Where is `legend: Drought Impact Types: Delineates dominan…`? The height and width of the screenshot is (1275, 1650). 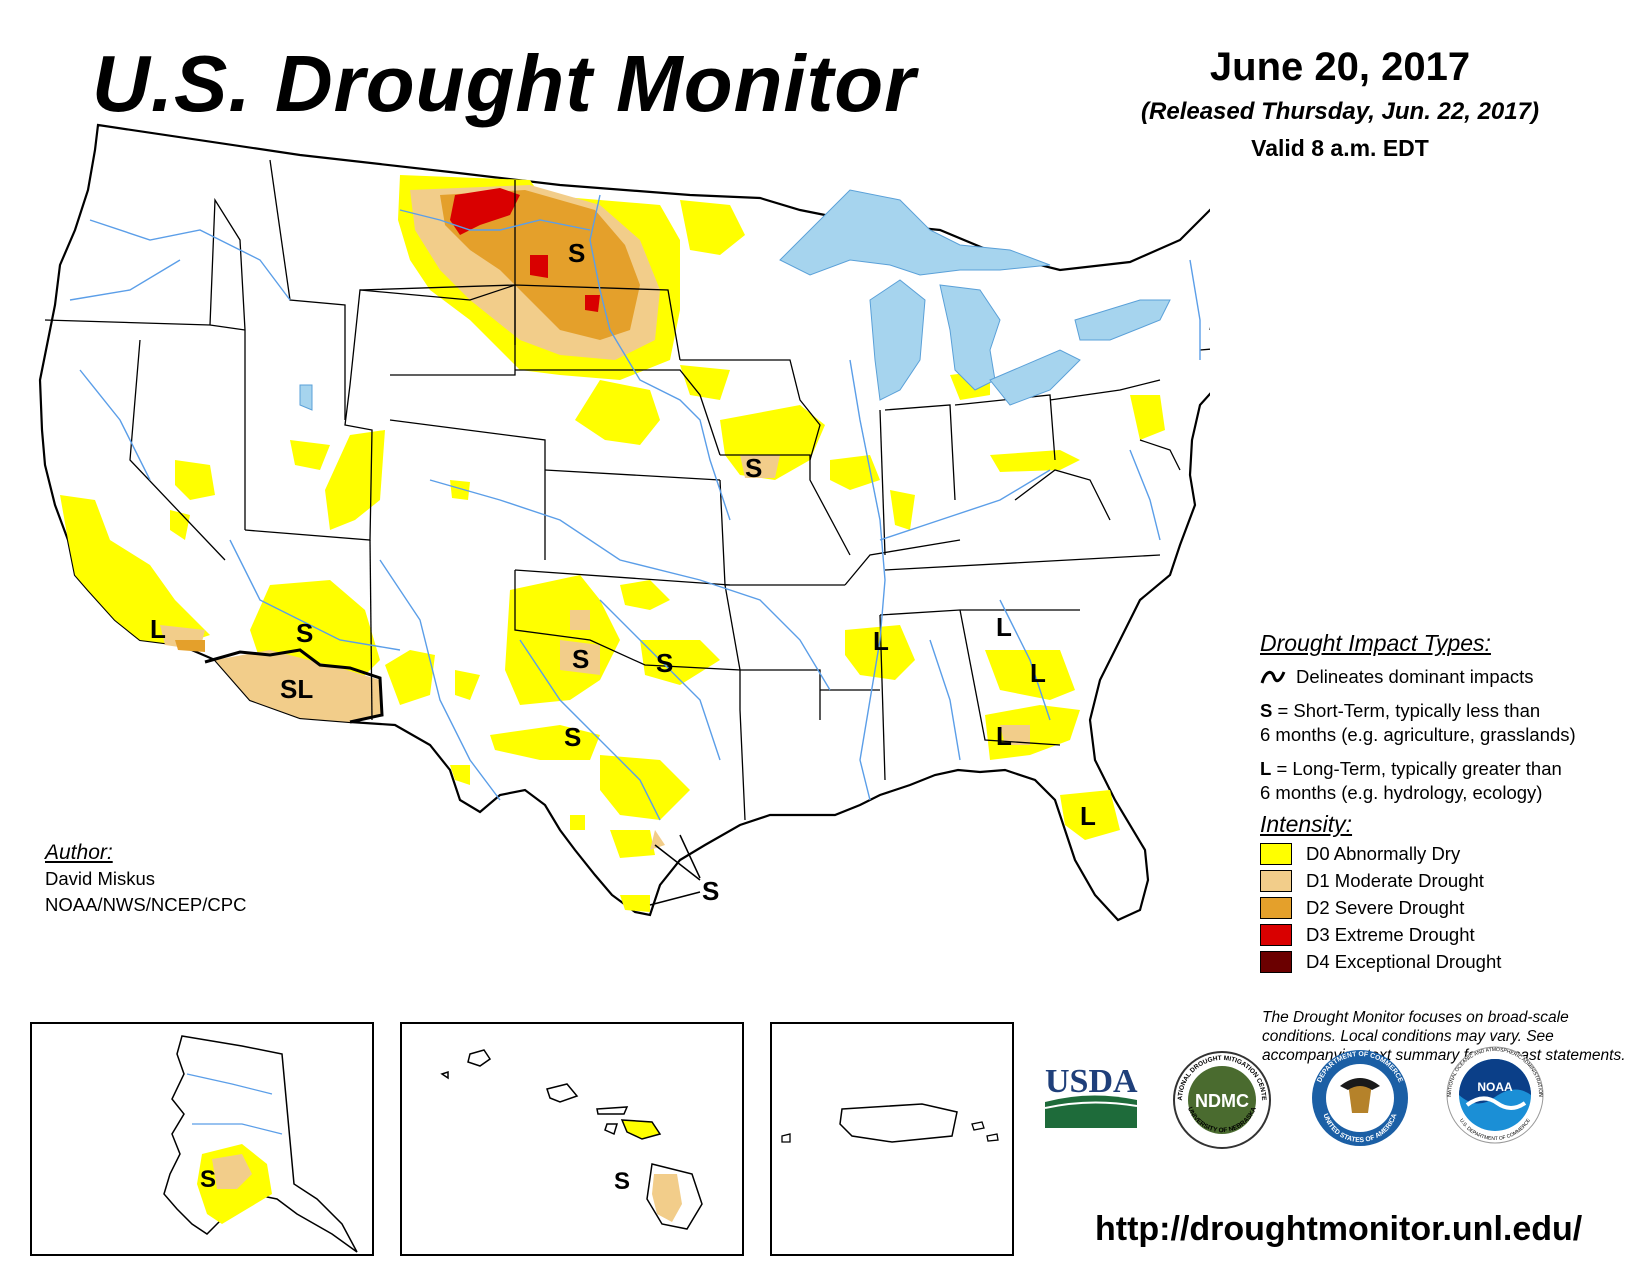
legend: Drought Impact Types: Delineates dominan… is located at coordinates (1450, 802).